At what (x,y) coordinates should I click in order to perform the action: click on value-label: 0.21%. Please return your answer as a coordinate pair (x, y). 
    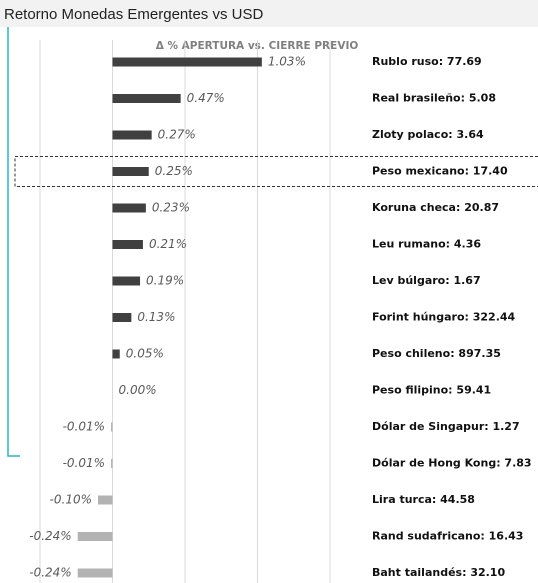
    Looking at the image, I should click on (168, 244).